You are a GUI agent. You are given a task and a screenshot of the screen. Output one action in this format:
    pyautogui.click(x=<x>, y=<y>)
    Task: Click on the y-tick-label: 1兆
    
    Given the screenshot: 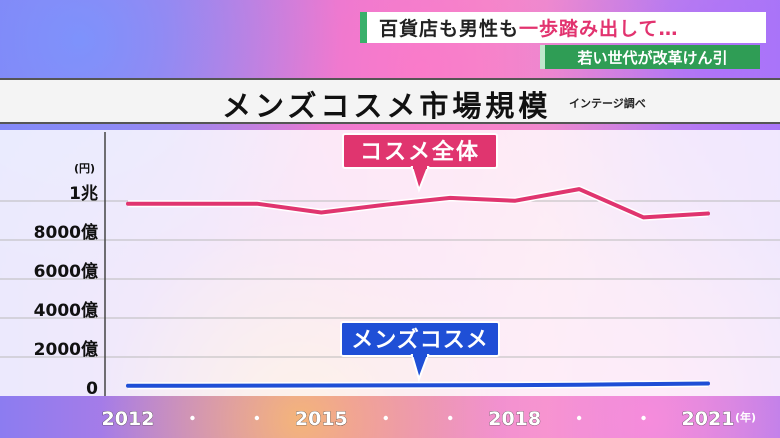 What is the action you would take?
    pyautogui.click(x=83, y=194)
    